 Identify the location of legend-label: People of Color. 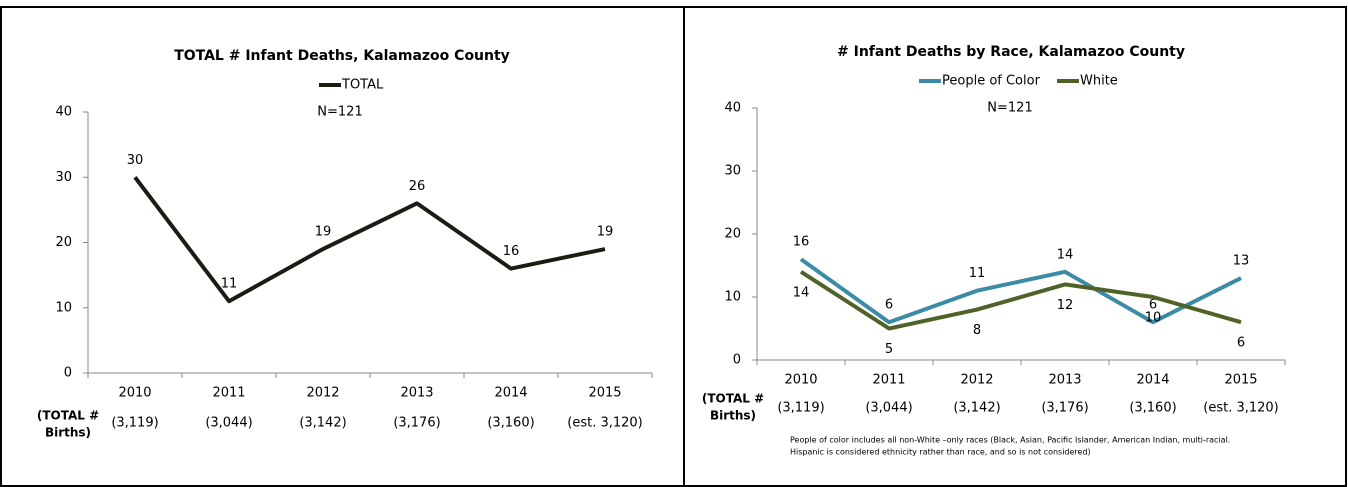
(991, 81).